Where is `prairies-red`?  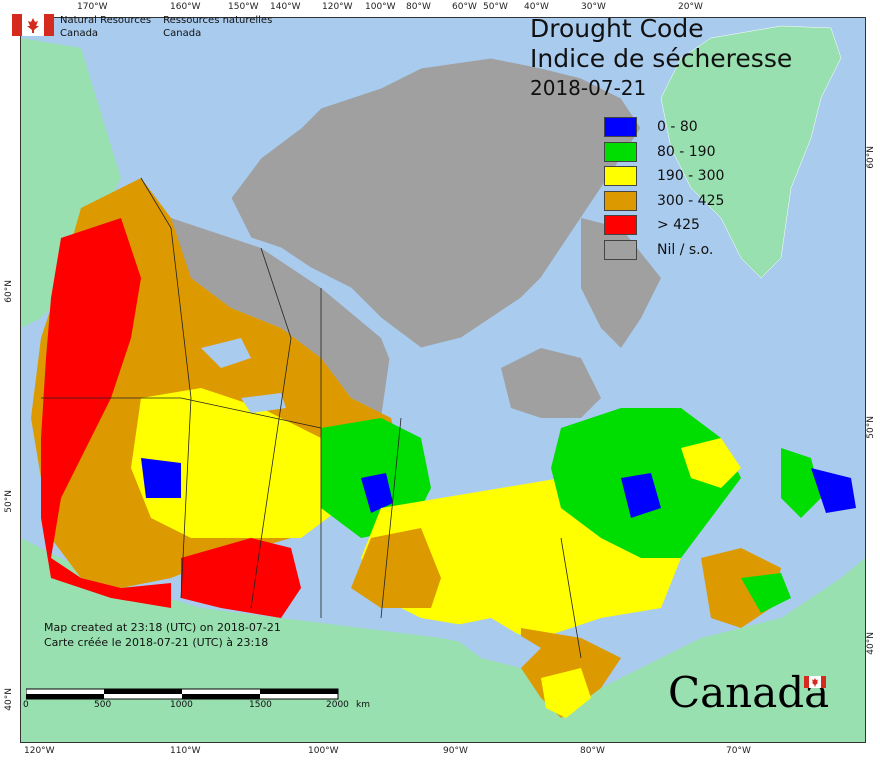 prairies-red is located at coordinates (241, 578).